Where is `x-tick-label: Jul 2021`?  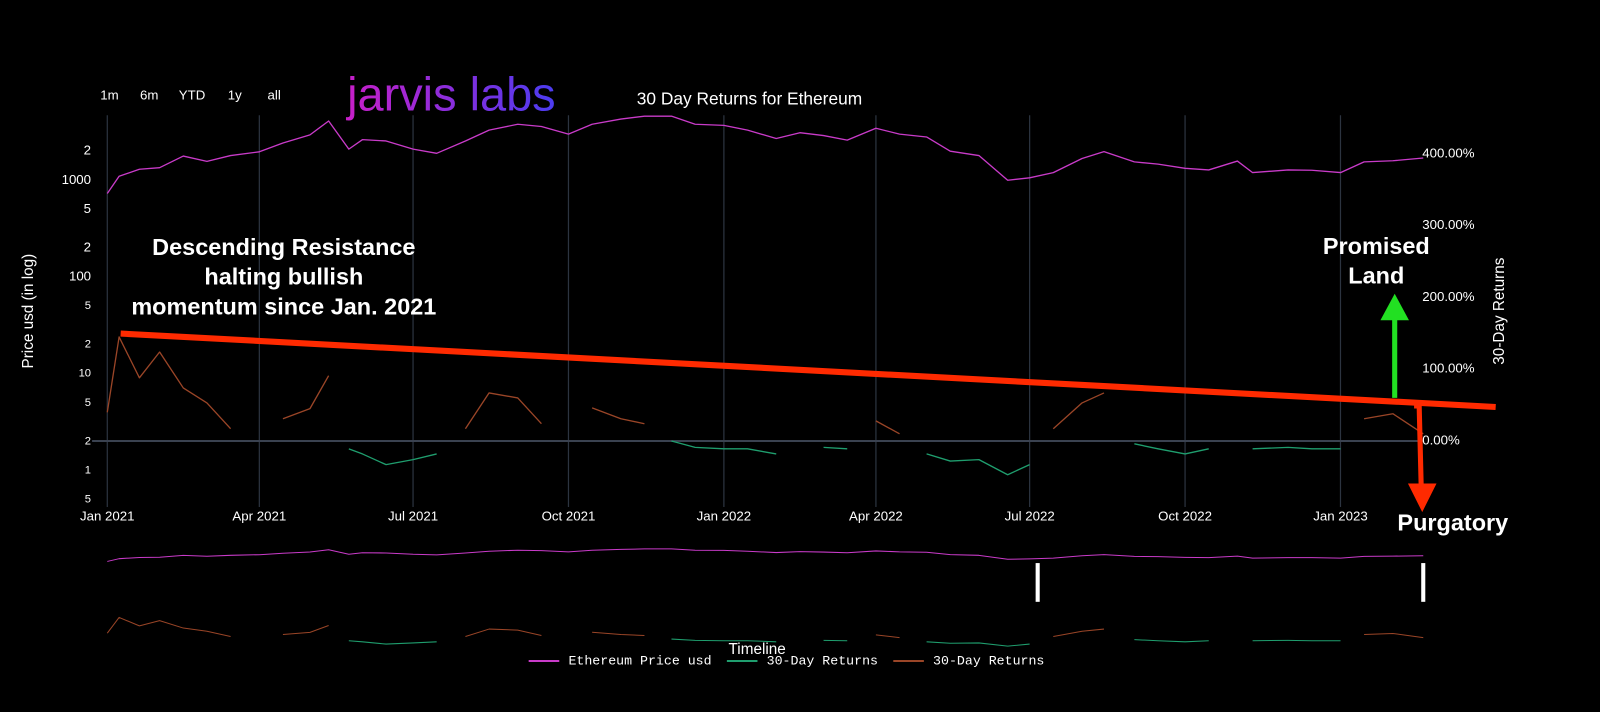
x-tick-label: Jul 2021 is located at coordinates (413, 516).